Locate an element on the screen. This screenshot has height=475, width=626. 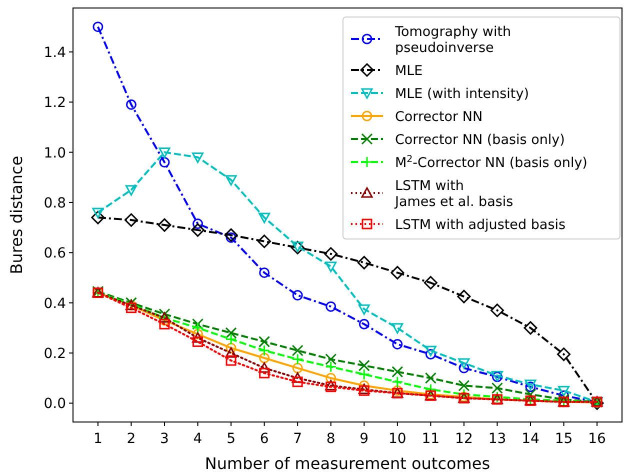
x-tick-label: 1 is located at coordinates (97, 439).